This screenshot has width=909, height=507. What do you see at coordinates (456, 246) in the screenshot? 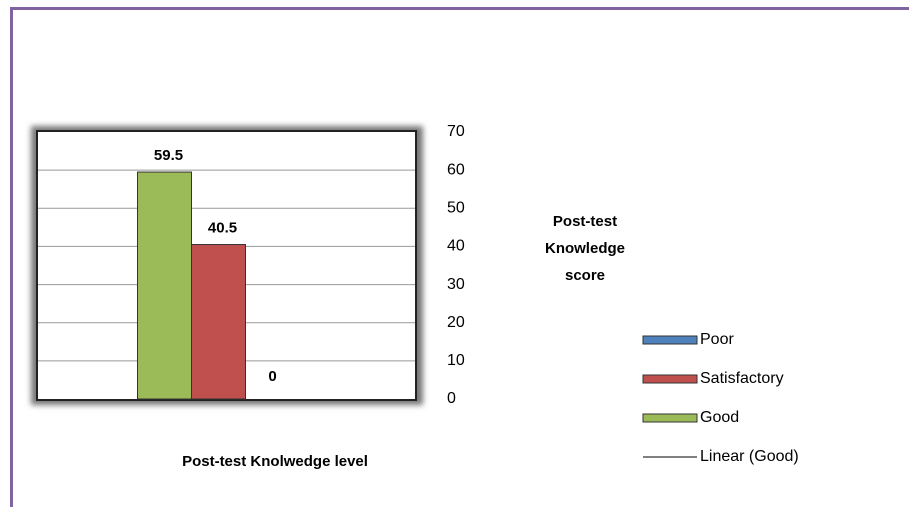
I see `y-tick-label: 40` at bounding box center [456, 246].